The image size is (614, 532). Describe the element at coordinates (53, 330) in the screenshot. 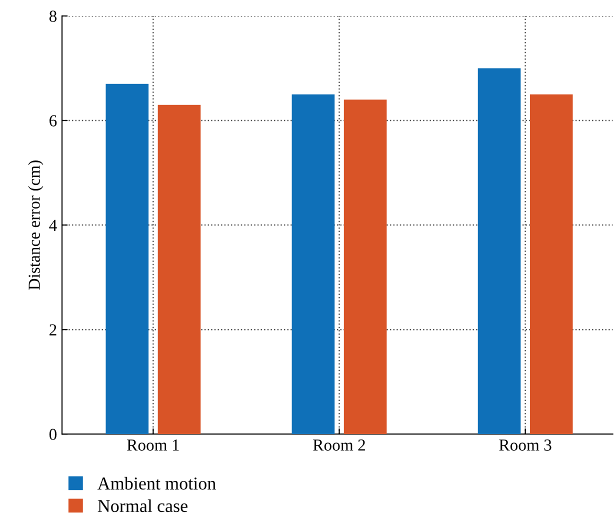

I see `y-tick-label: 2` at that location.